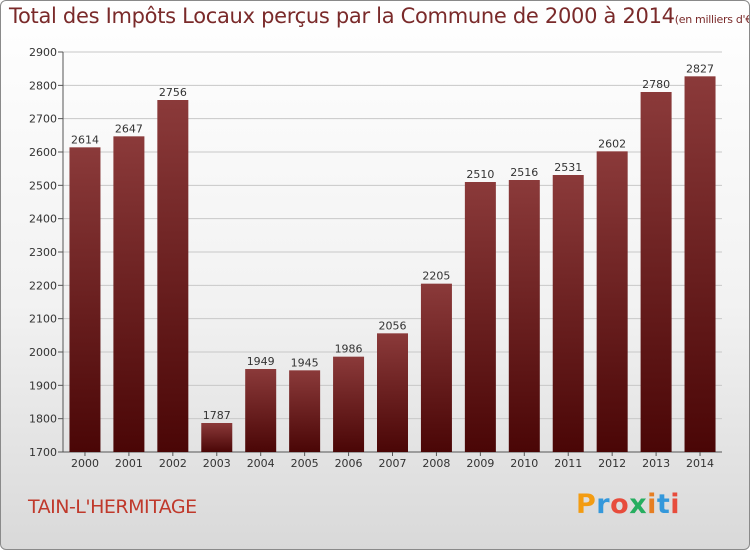  What do you see at coordinates (656, 463) in the screenshot?
I see `x-tick-label-2013: 2013` at bounding box center [656, 463].